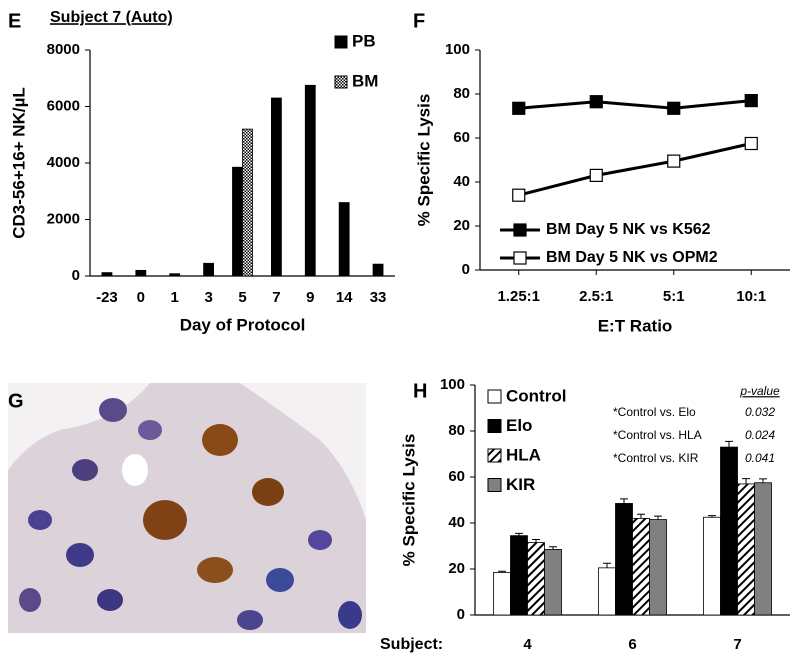  Describe the element at coordinates (656, 458) in the screenshot. I see `comparison-label: *Control vs. KIR` at that location.